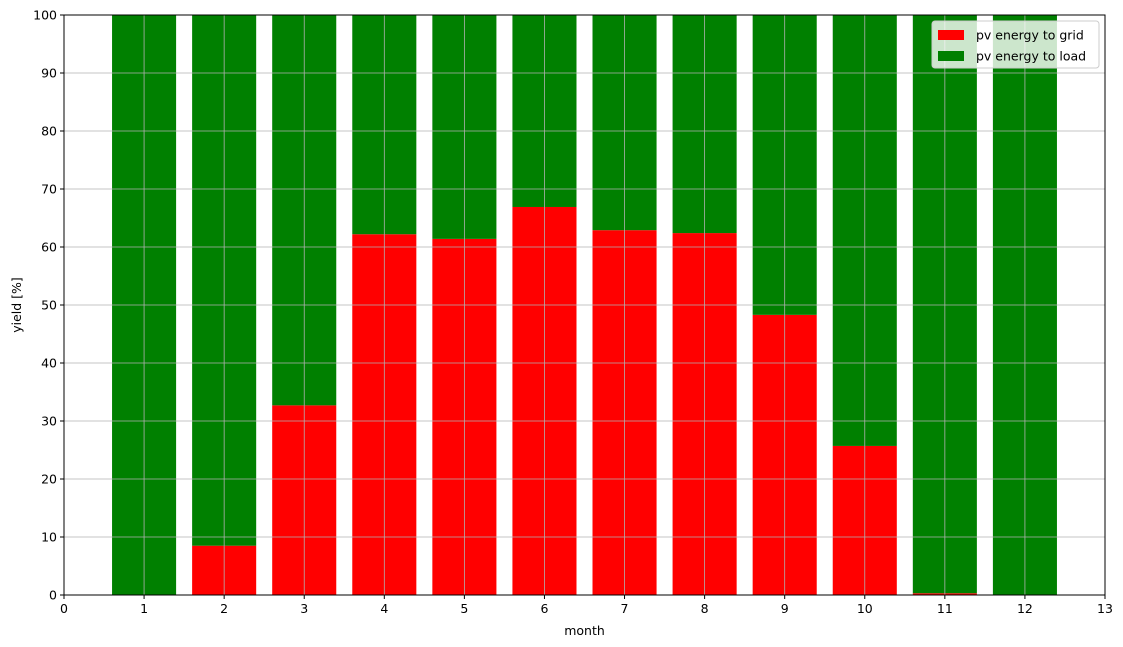 Image resolution: width=1123 pixels, height=647 pixels. What do you see at coordinates (49, 73) in the screenshot?
I see `y-tick-label: 90` at bounding box center [49, 73].